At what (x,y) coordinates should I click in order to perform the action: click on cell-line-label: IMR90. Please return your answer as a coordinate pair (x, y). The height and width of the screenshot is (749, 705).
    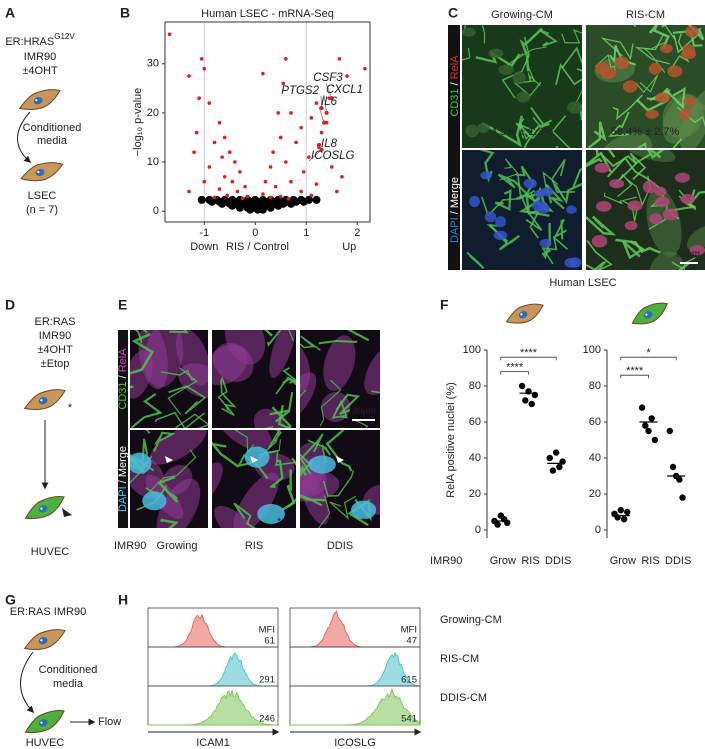
    Looking at the image, I should click on (40, 57).